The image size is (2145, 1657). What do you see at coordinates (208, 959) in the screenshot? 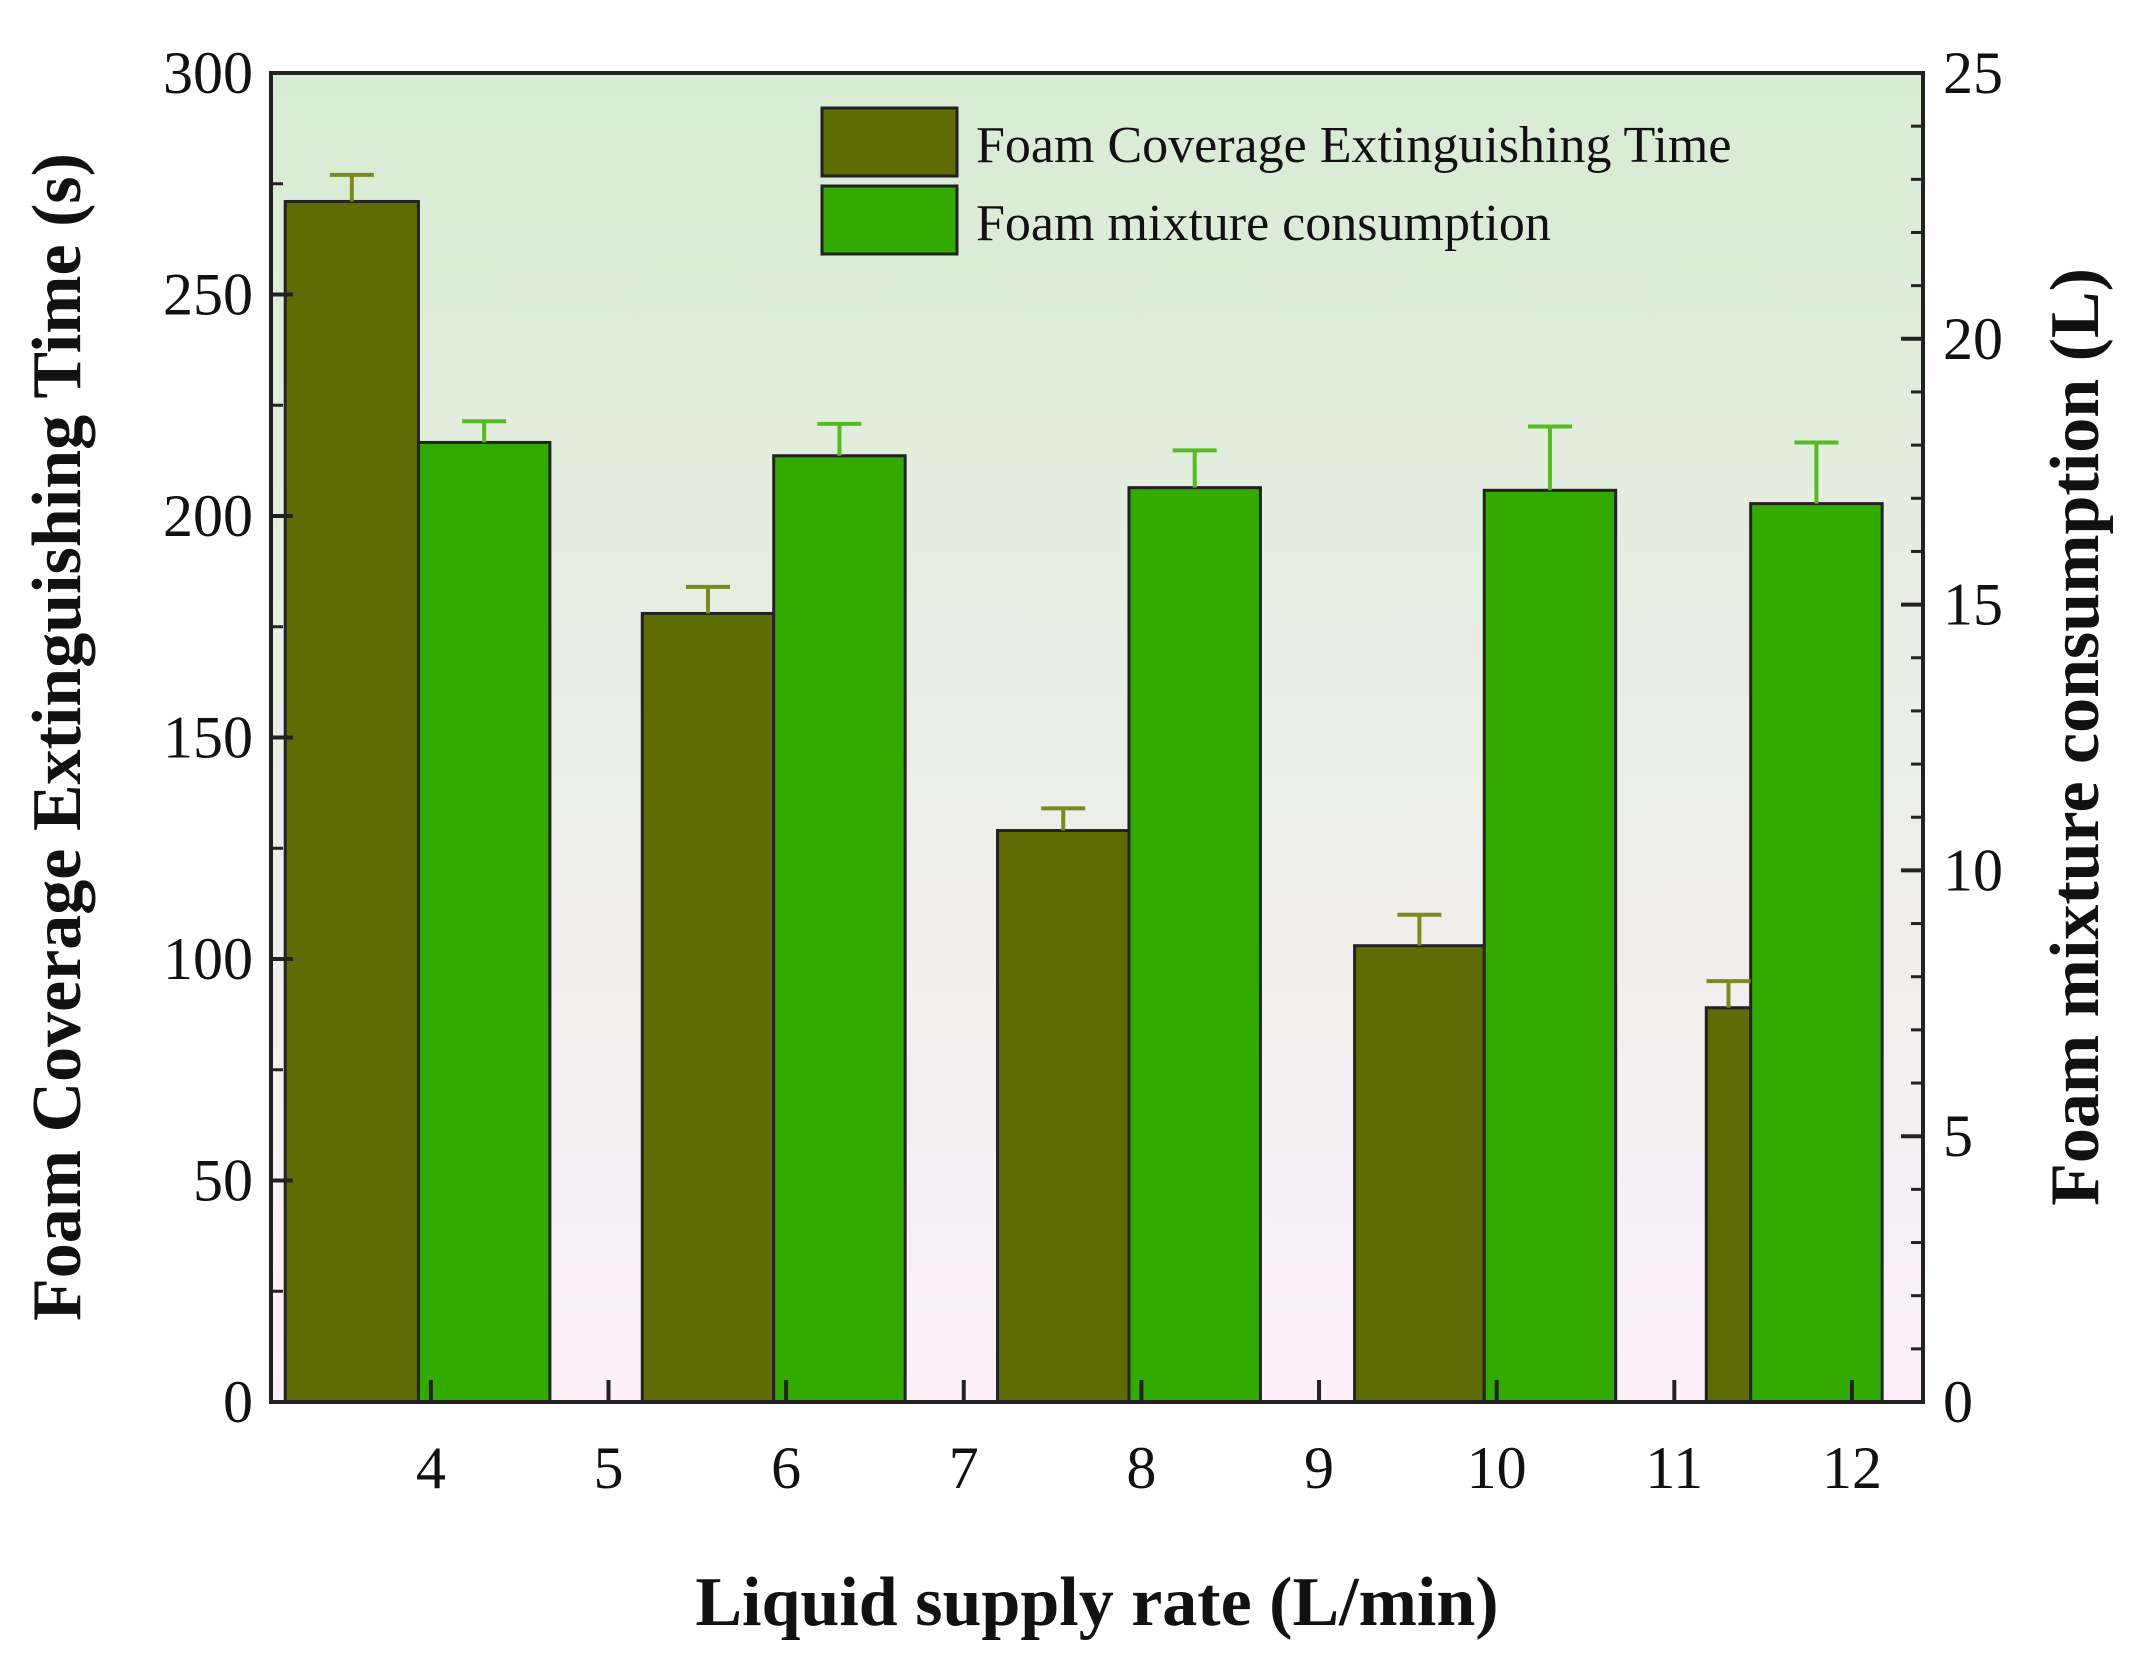
I see `left-tick-label: 100` at bounding box center [208, 959].